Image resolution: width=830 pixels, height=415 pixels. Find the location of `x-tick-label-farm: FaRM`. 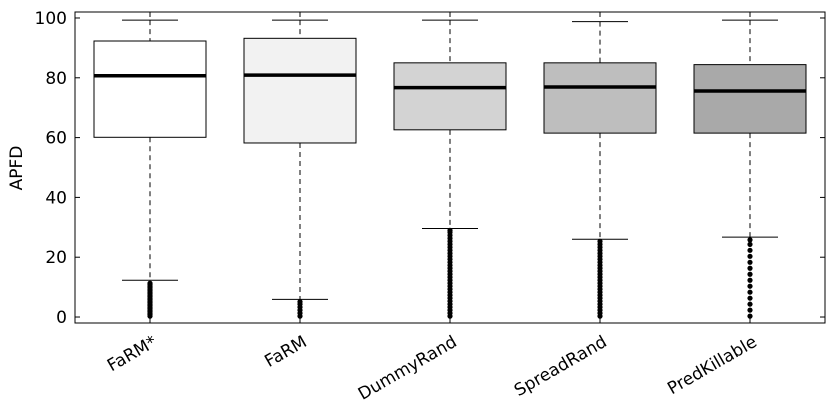

x-tick-label-farm: FaRM is located at coordinates (285, 352).